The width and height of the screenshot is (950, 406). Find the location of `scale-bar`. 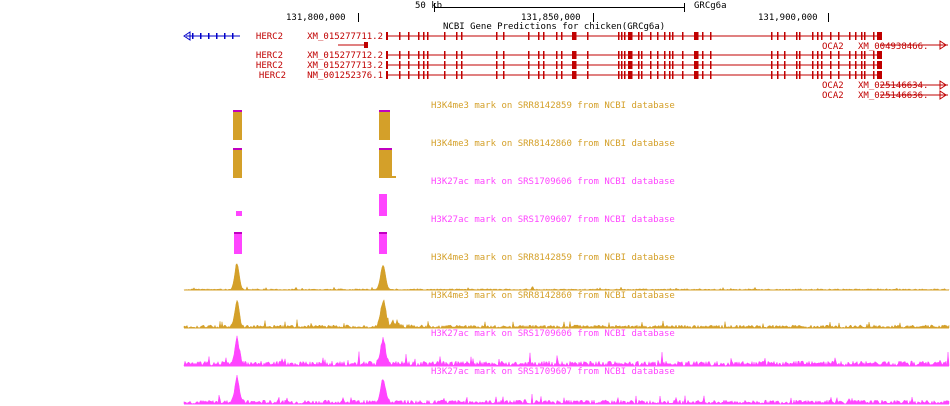

scale-bar is located at coordinates (559, 7).